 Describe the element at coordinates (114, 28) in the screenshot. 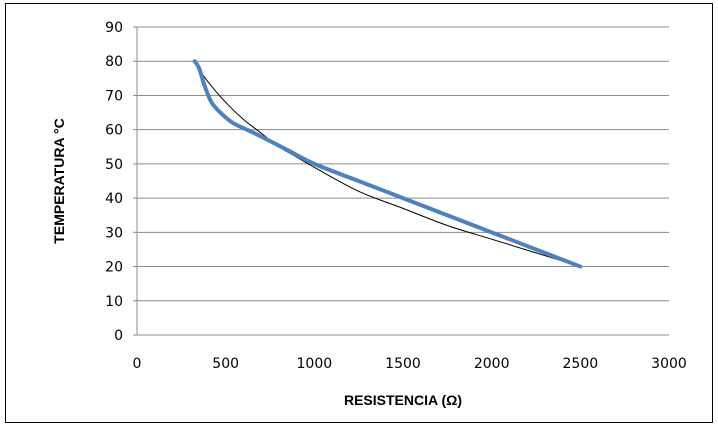

I see `y-tick-label: 90` at that location.